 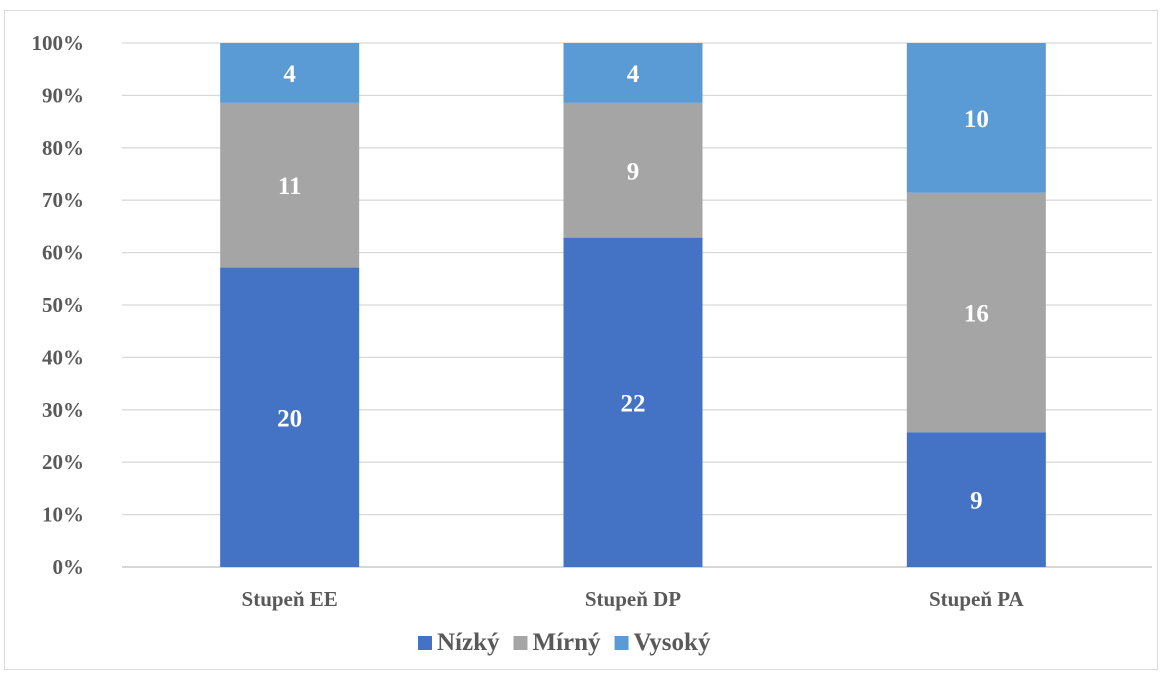 I want to click on legend-item: Mírný, so click(x=557, y=642).